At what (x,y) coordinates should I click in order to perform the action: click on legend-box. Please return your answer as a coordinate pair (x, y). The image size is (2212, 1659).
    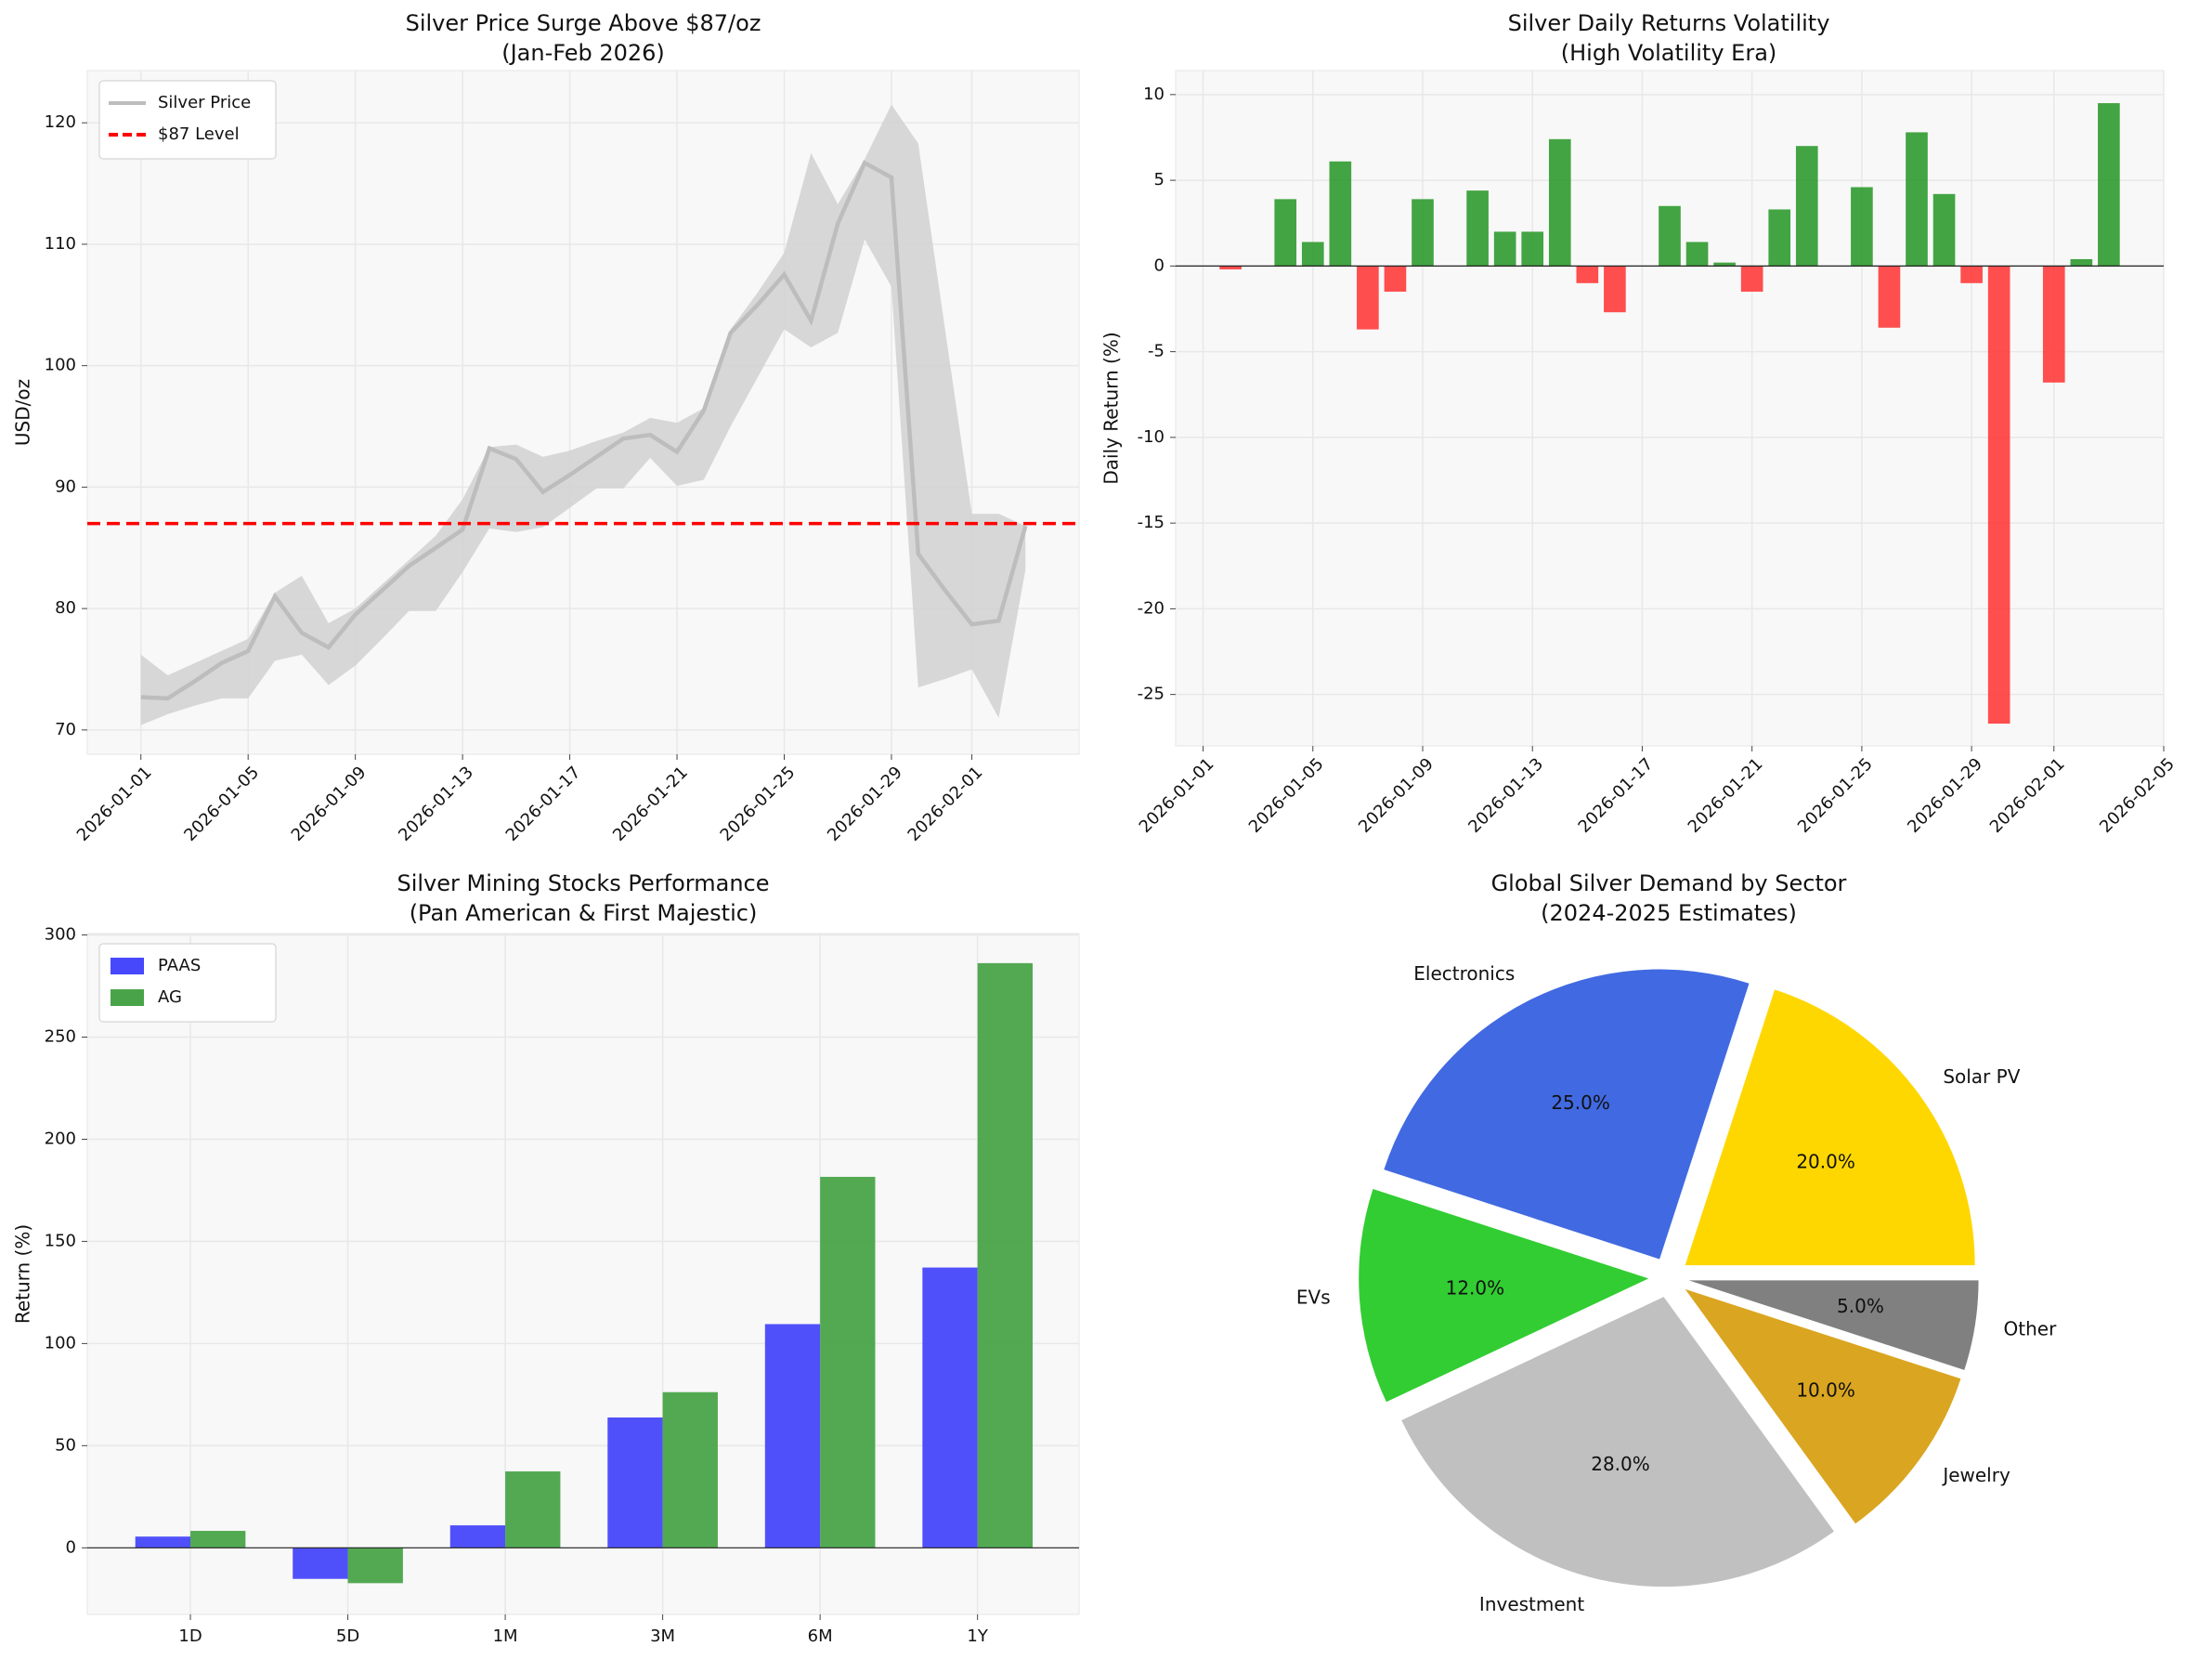
    Looking at the image, I should click on (187, 120).